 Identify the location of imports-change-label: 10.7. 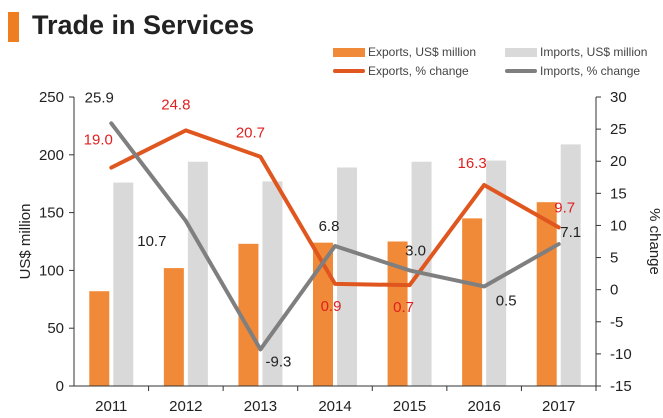
(151, 241).